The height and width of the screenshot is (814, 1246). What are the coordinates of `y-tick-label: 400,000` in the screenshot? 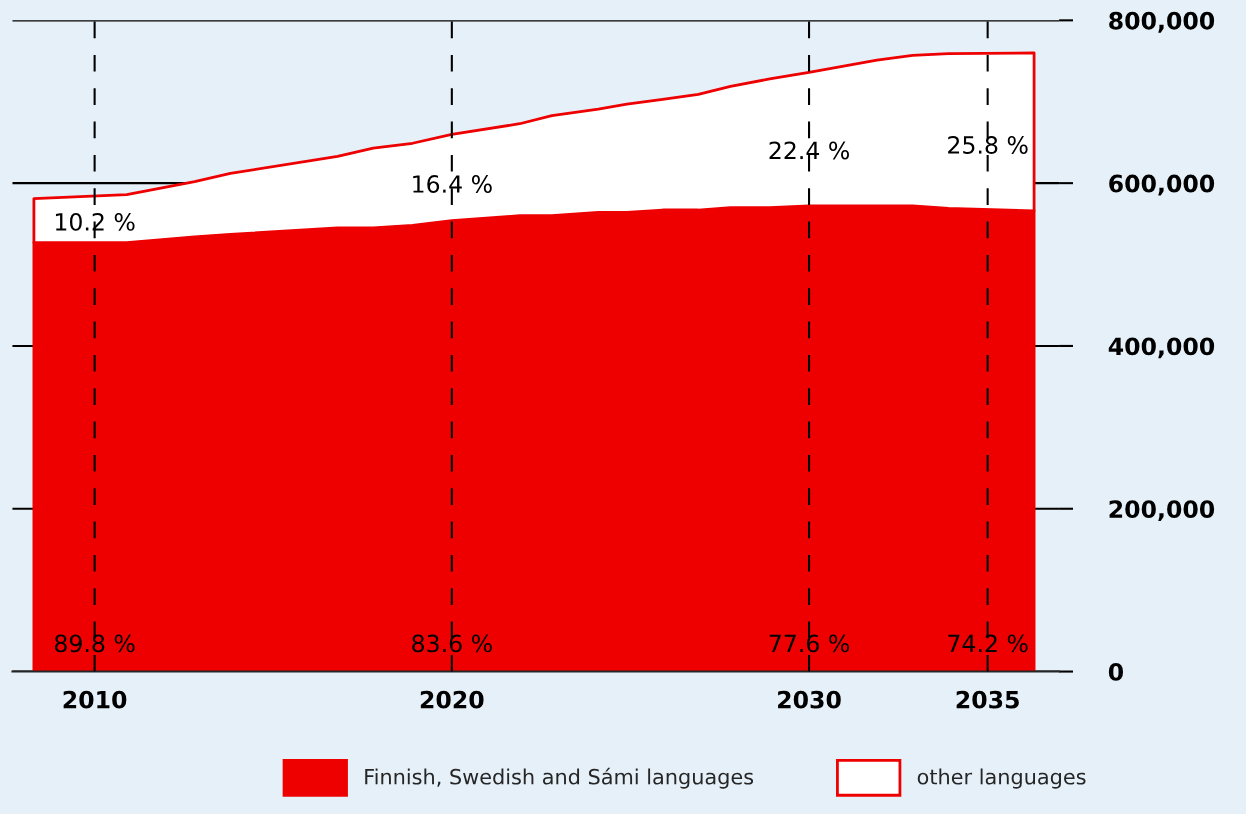 It's located at (1161, 348).